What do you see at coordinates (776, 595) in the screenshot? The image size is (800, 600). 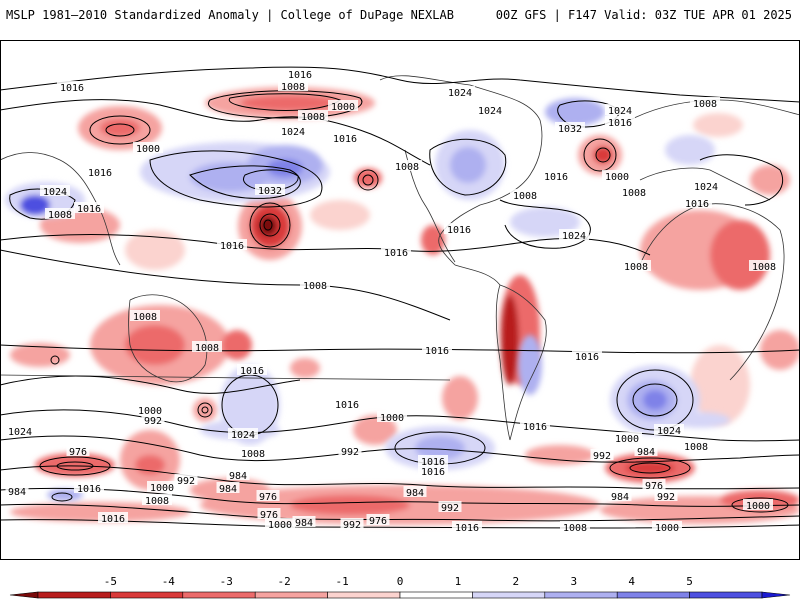 I see `colorbar-right-extension` at bounding box center [776, 595].